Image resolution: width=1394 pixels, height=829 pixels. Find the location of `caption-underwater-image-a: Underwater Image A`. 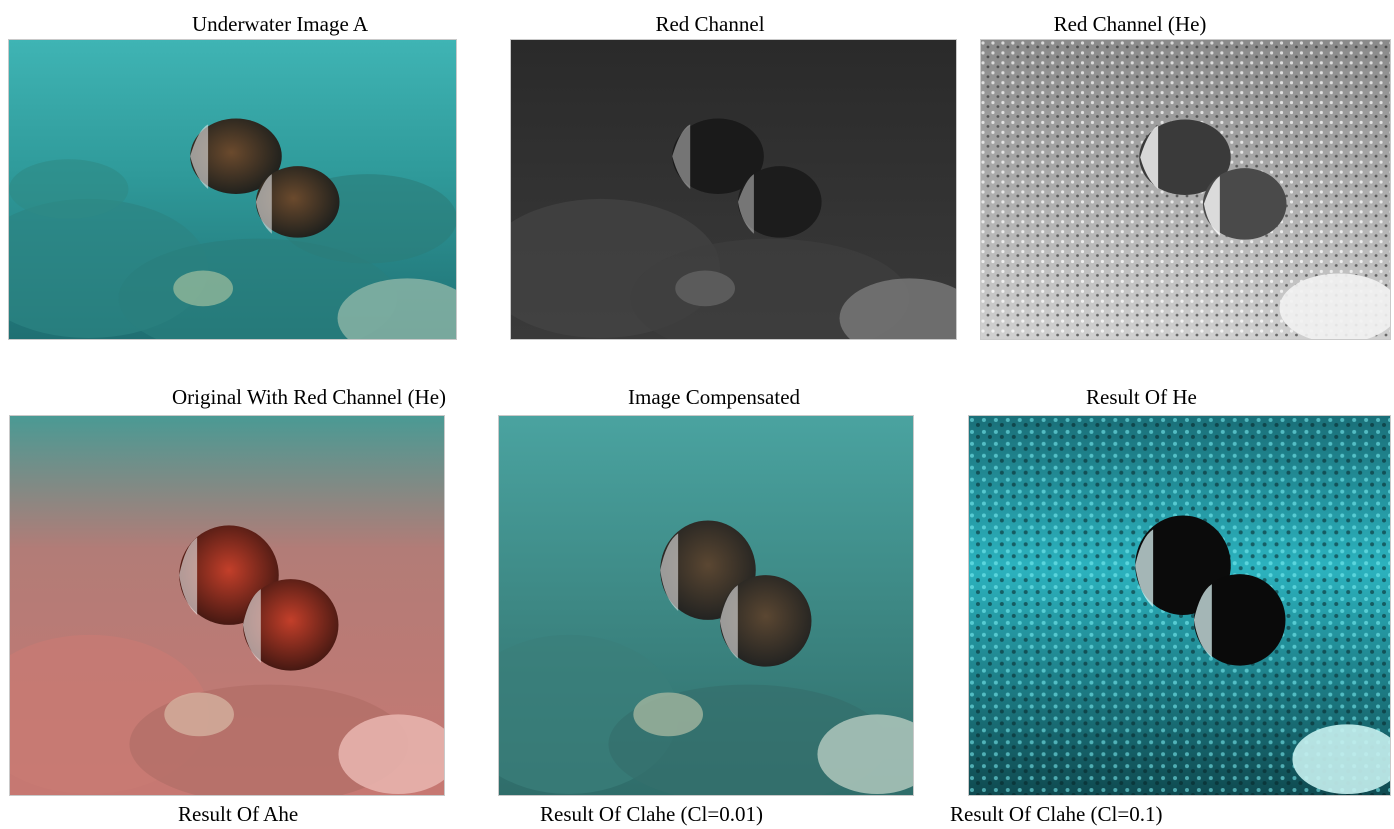

caption-underwater-image-a: Underwater Image A is located at coordinates (280, 24).